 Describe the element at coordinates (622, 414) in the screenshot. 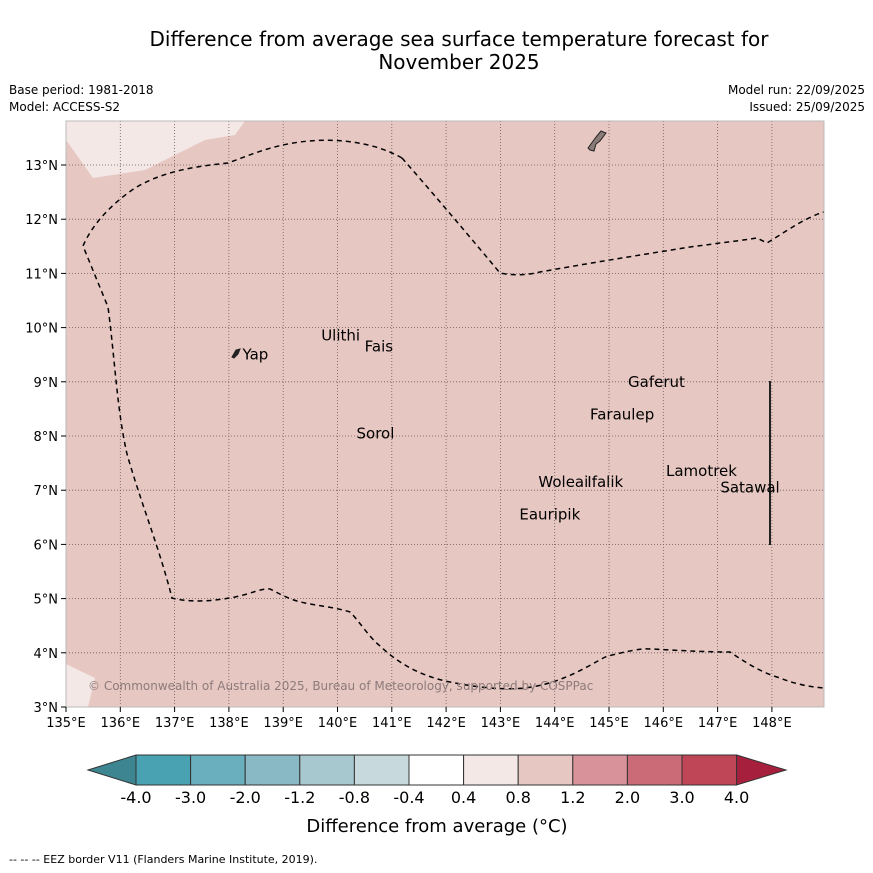

I see `place-label: Faraulep` at that location.